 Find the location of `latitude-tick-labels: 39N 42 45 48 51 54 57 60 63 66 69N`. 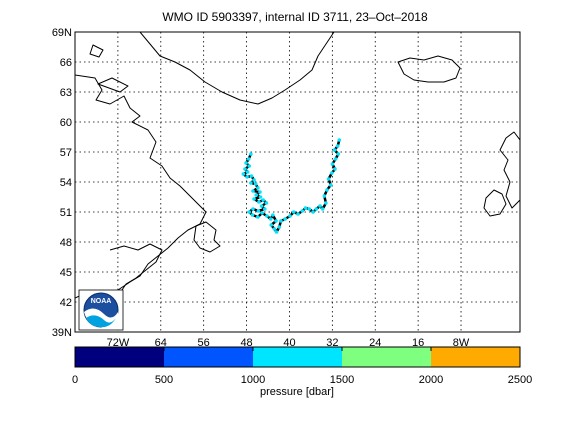

latitude-tick-labels: 39N 42 45 48 51 54 57 60 63 66 69N is located at coordinates (62, 183).